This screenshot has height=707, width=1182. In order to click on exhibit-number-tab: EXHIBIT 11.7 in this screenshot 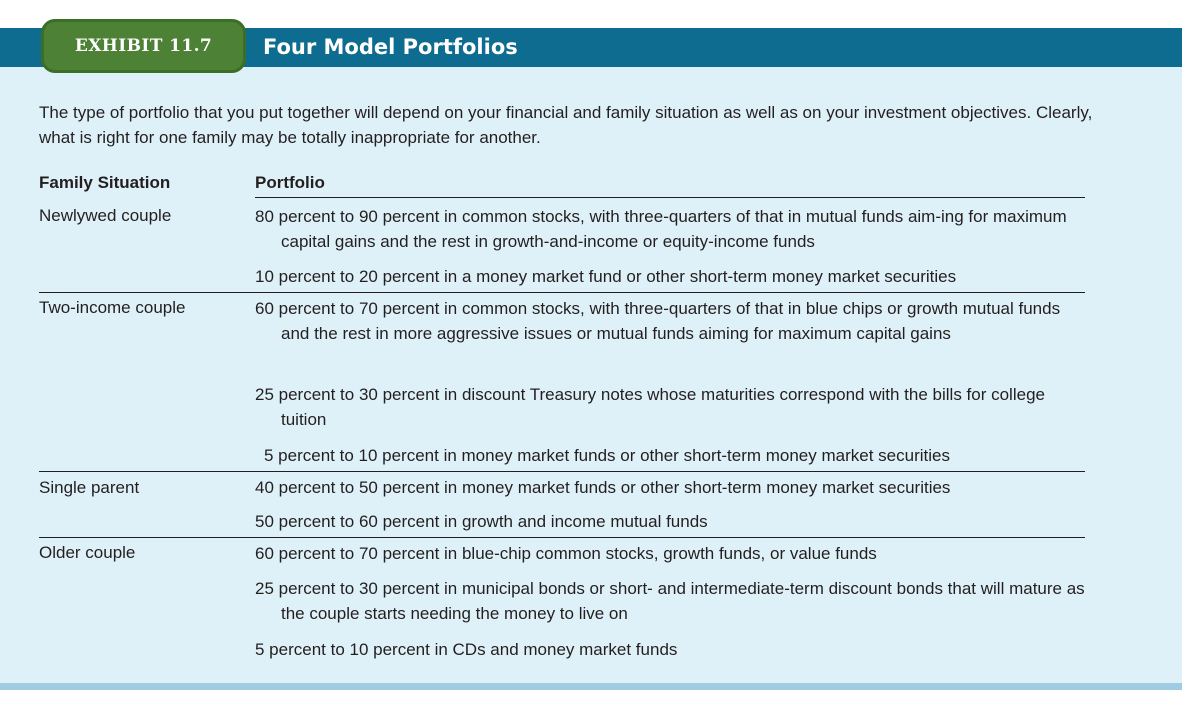, I will do `click(143, 46)`.